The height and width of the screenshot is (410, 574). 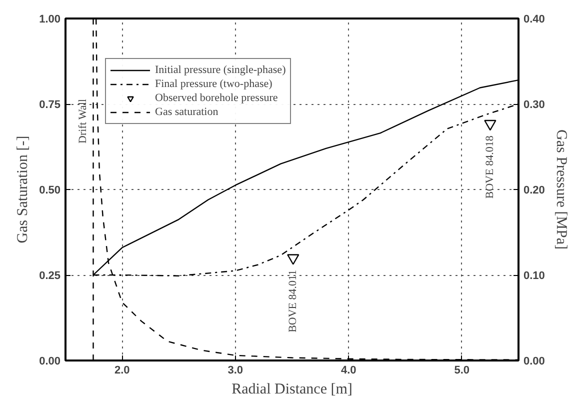 What do you see at coordinates (50, 190) in the screenshot?
I see `y-tick-label: 0.50` at bounding box center [50, 190].